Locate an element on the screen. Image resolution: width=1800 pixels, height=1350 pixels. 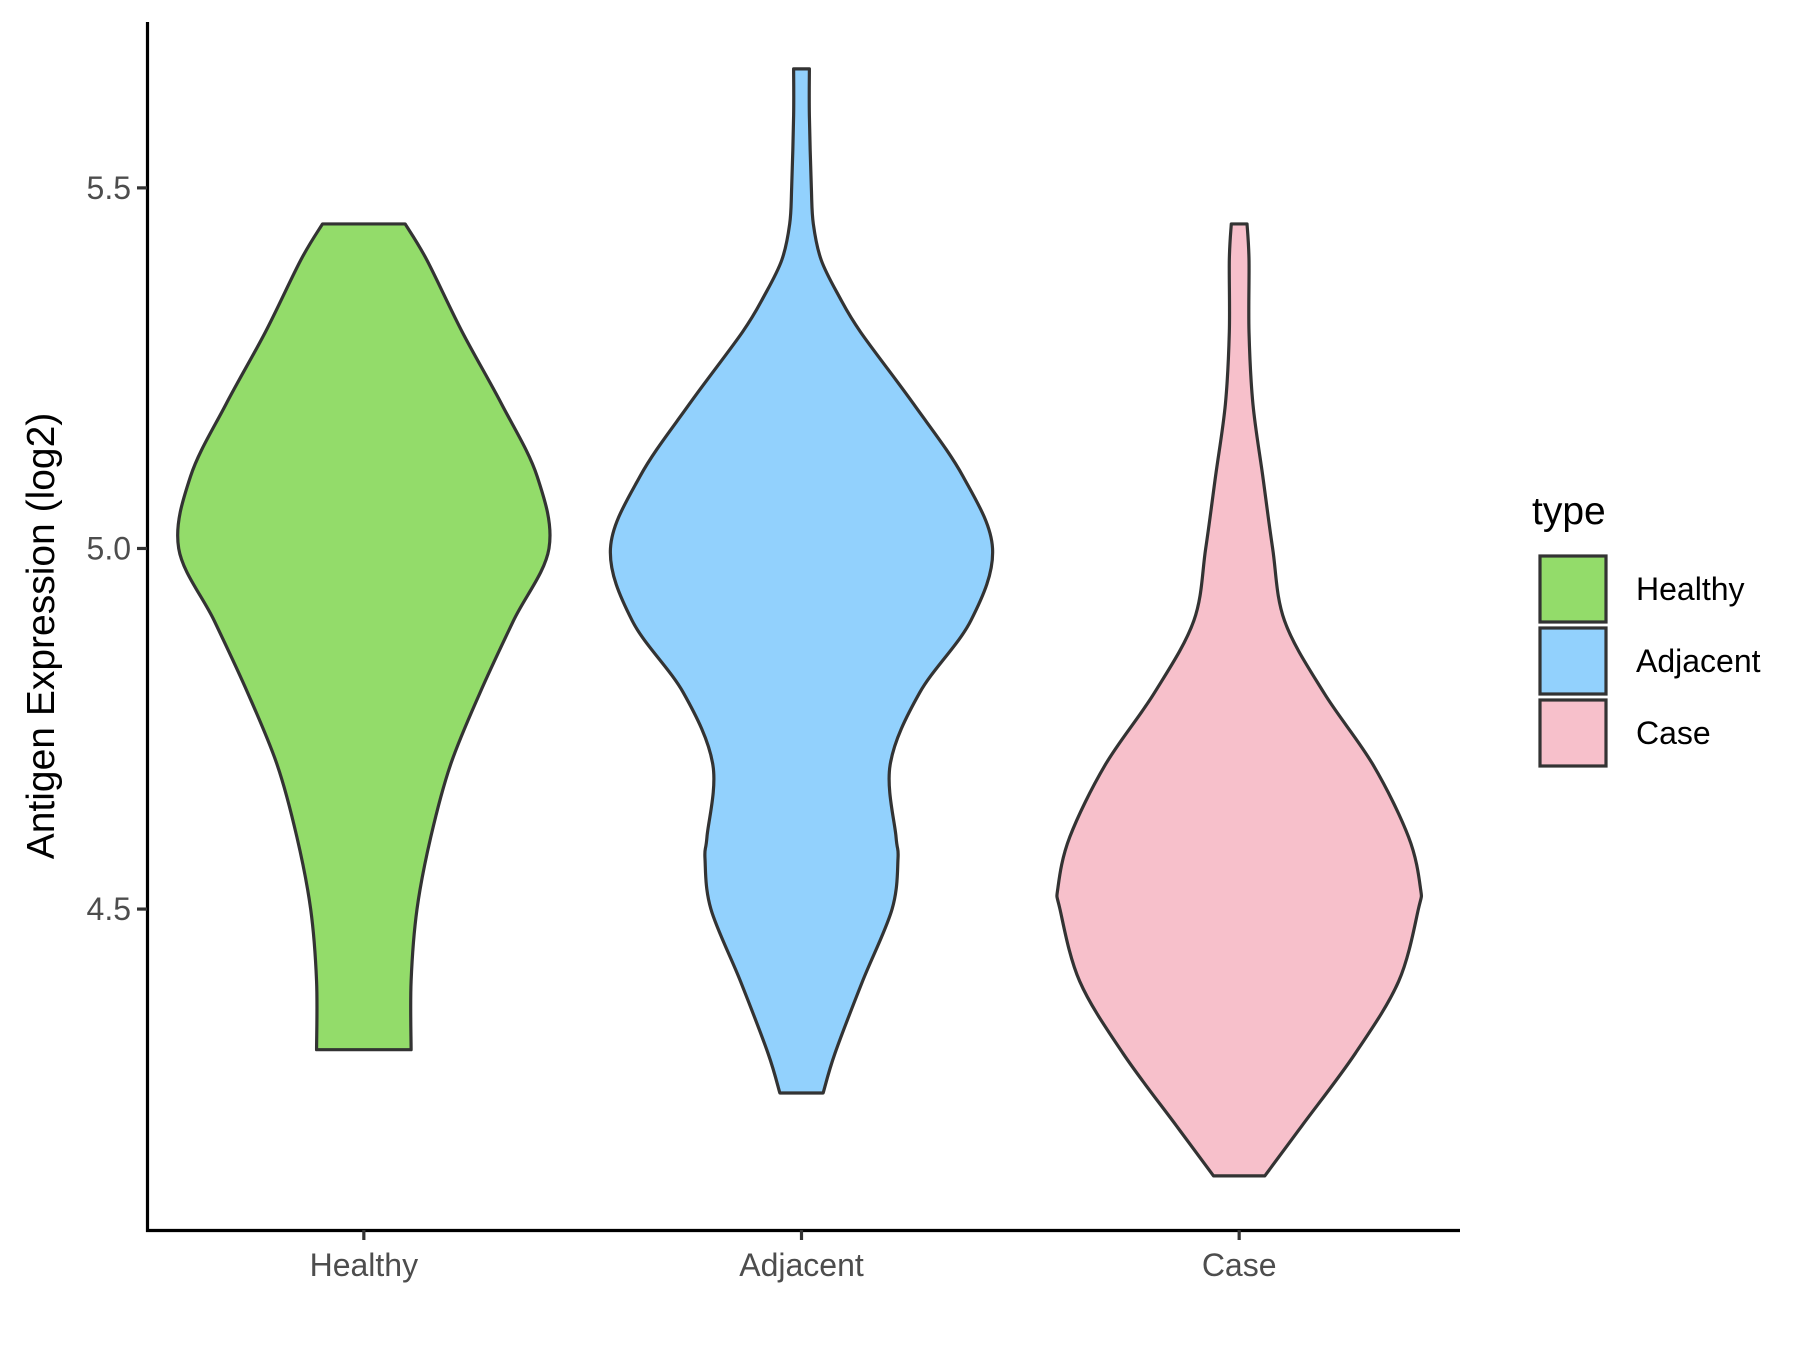
x-tick-label-adjacent: Adjacent is located at coordinates (801, 1265).